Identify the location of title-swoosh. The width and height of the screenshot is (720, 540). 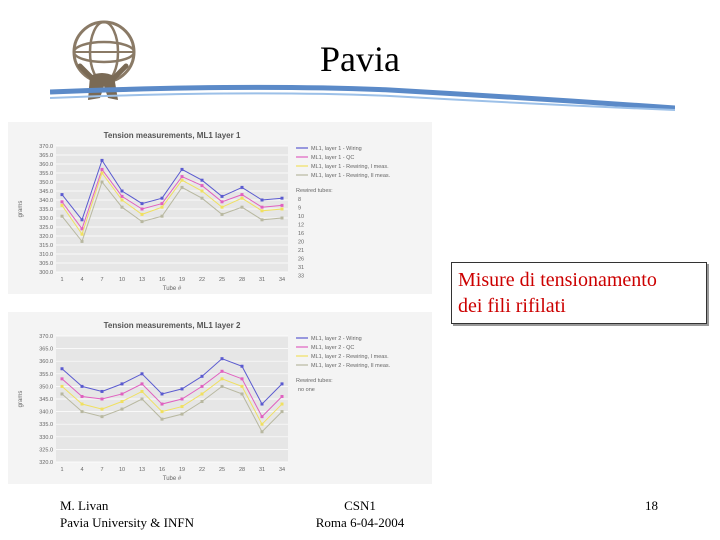
(362, 97).